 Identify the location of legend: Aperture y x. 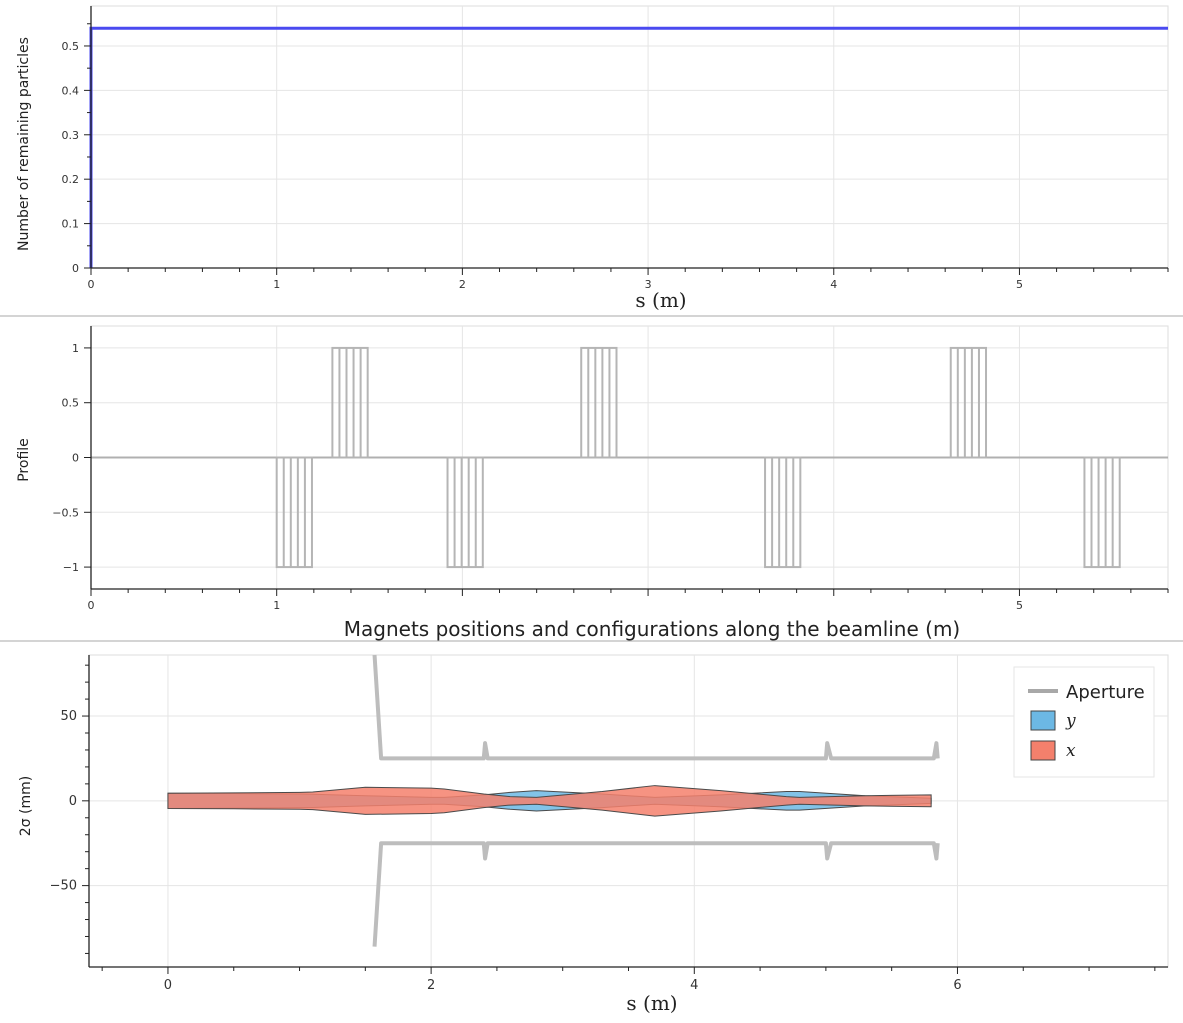
(1084, 722).